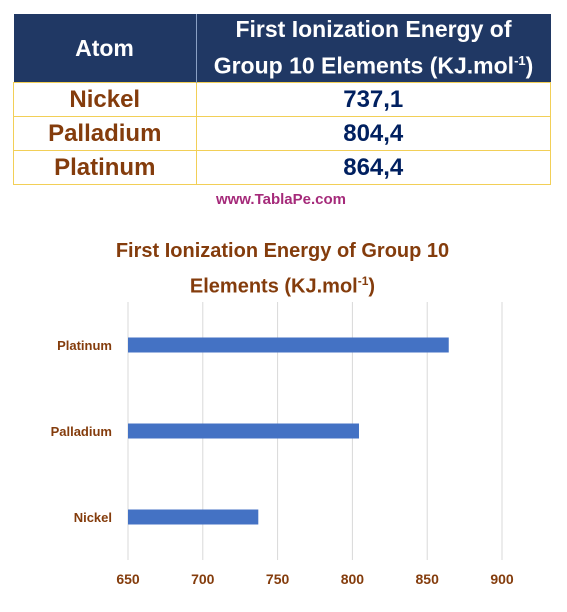  Describe the element at coordinates (364, 65) in the screenshot. I see `header-energy-line2: Group 10 Elements (KJ.mol` at that location.